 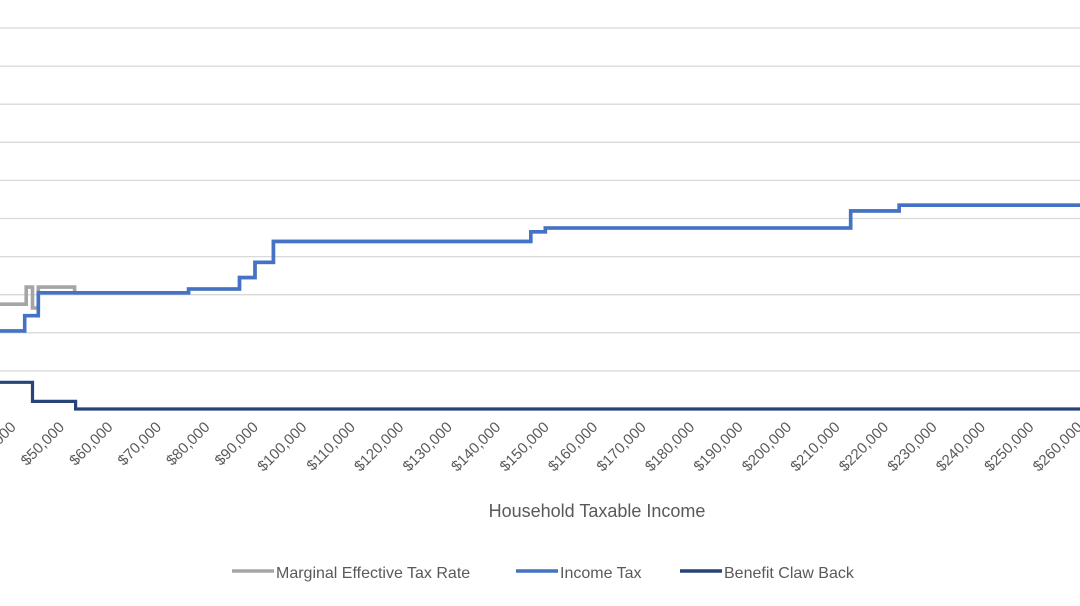 I want to click on x-tick-label: $120,000, so click(x=379, y=447).